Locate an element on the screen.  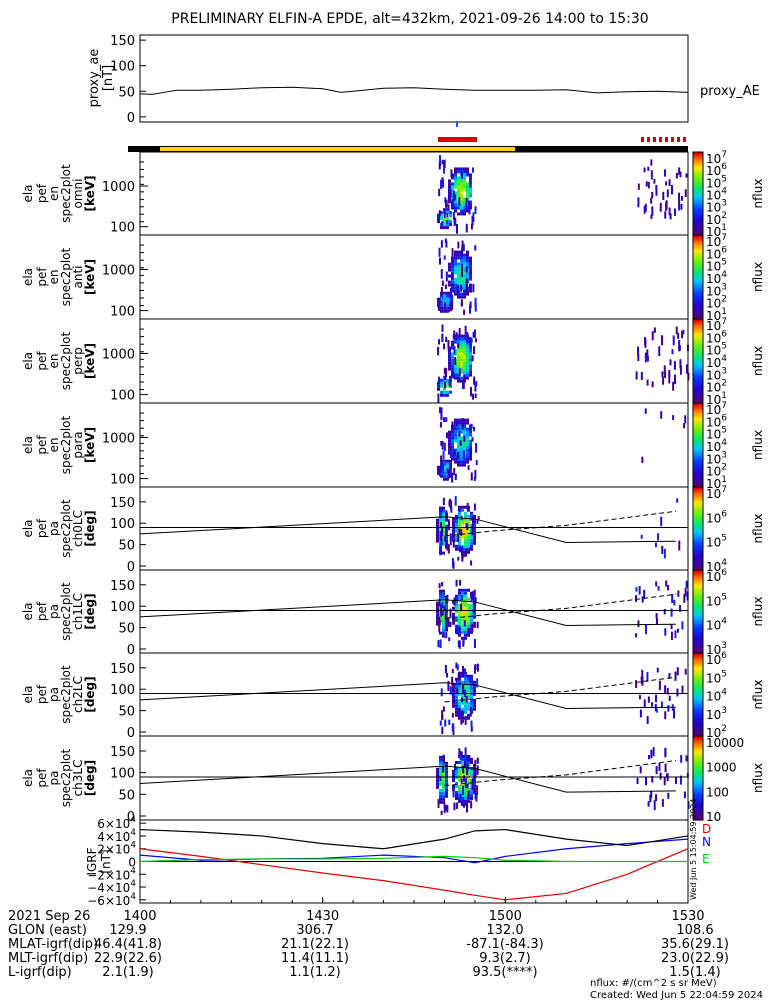
panel-ch1LC-ylabel: [deg] is located at coordinates (90, 611).